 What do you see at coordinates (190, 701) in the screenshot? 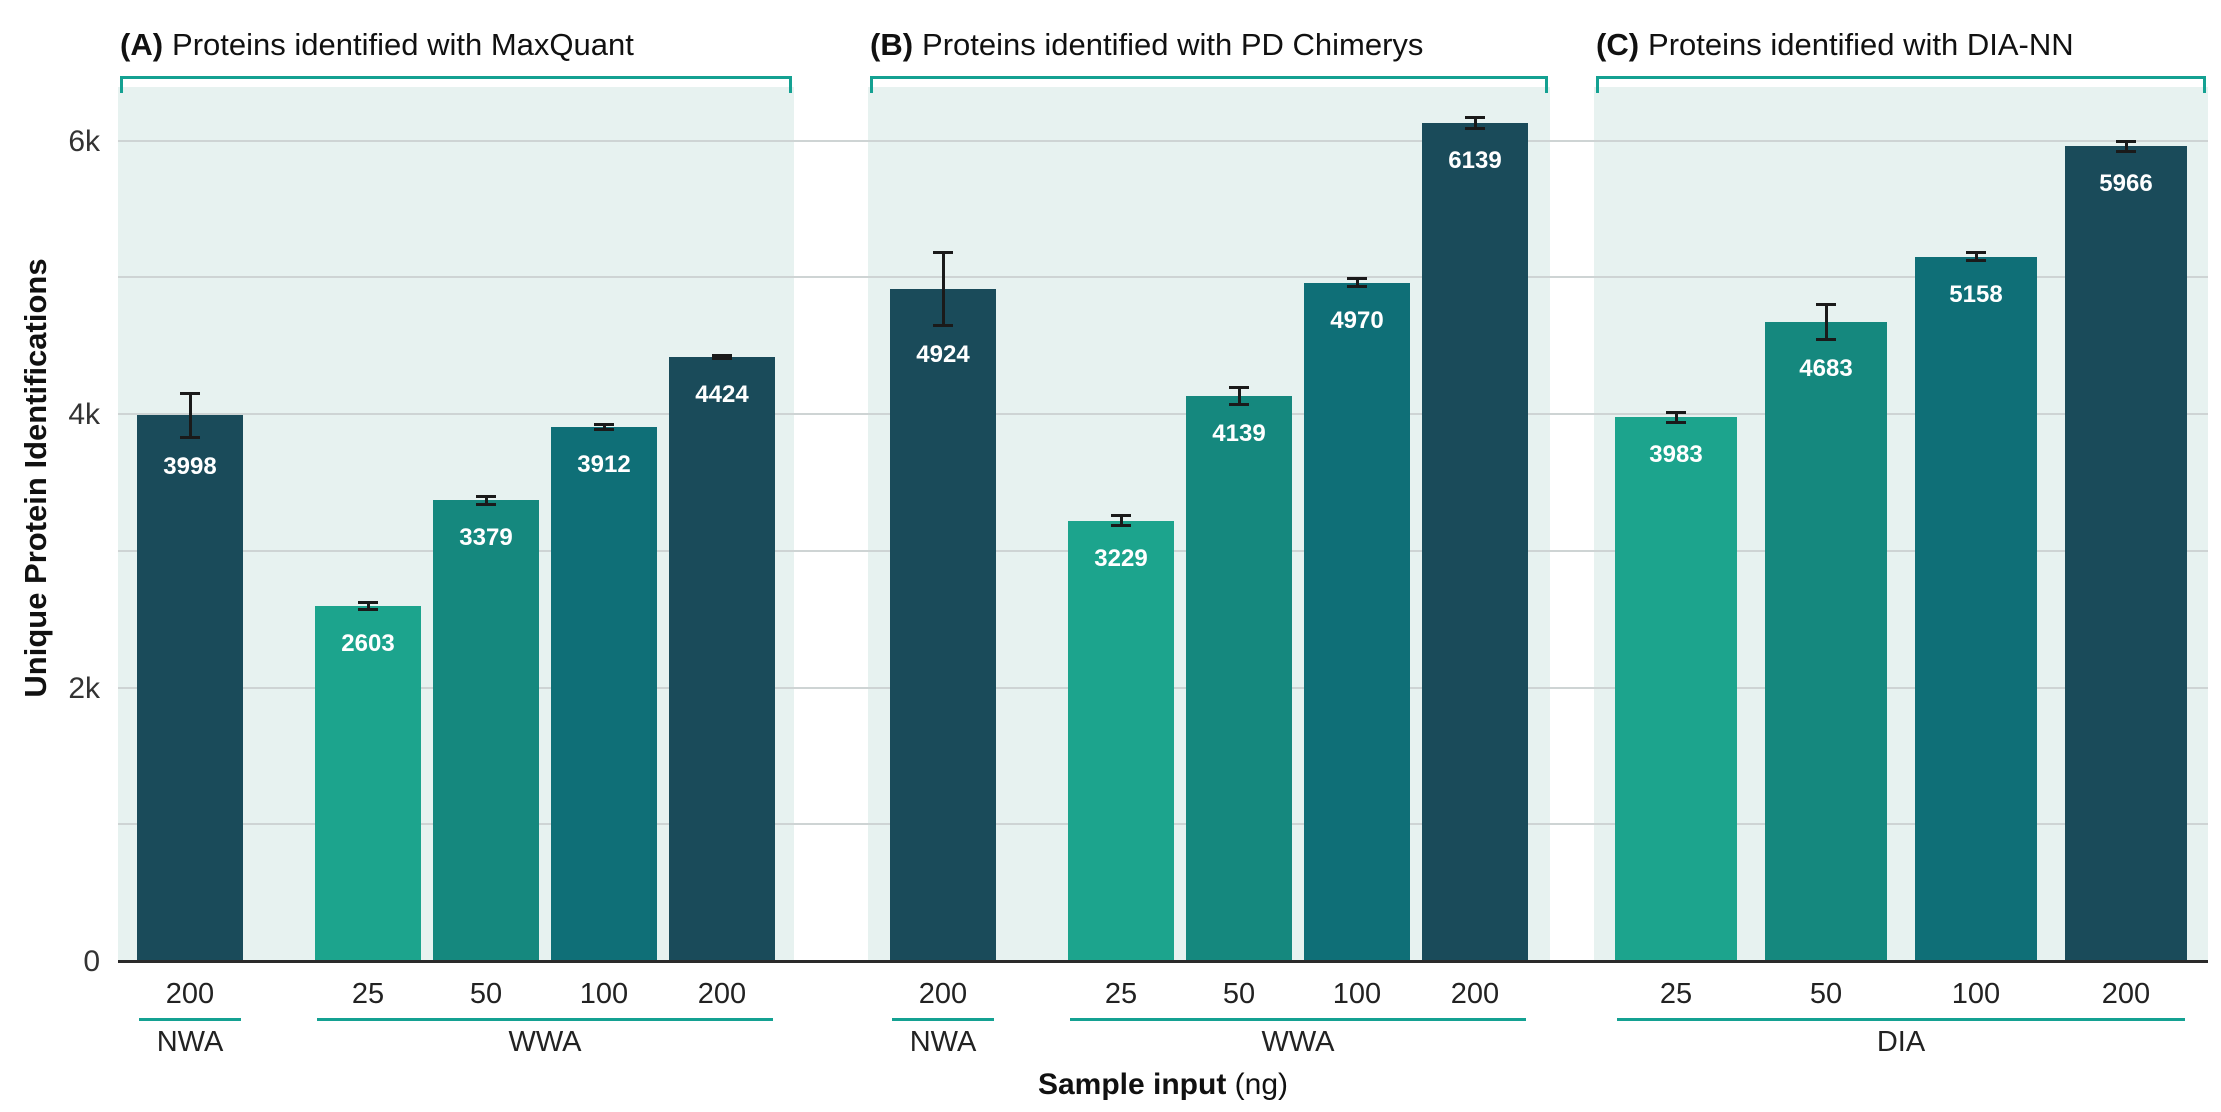
I see `bar: 3998 200` at bounding box center [190, 701].